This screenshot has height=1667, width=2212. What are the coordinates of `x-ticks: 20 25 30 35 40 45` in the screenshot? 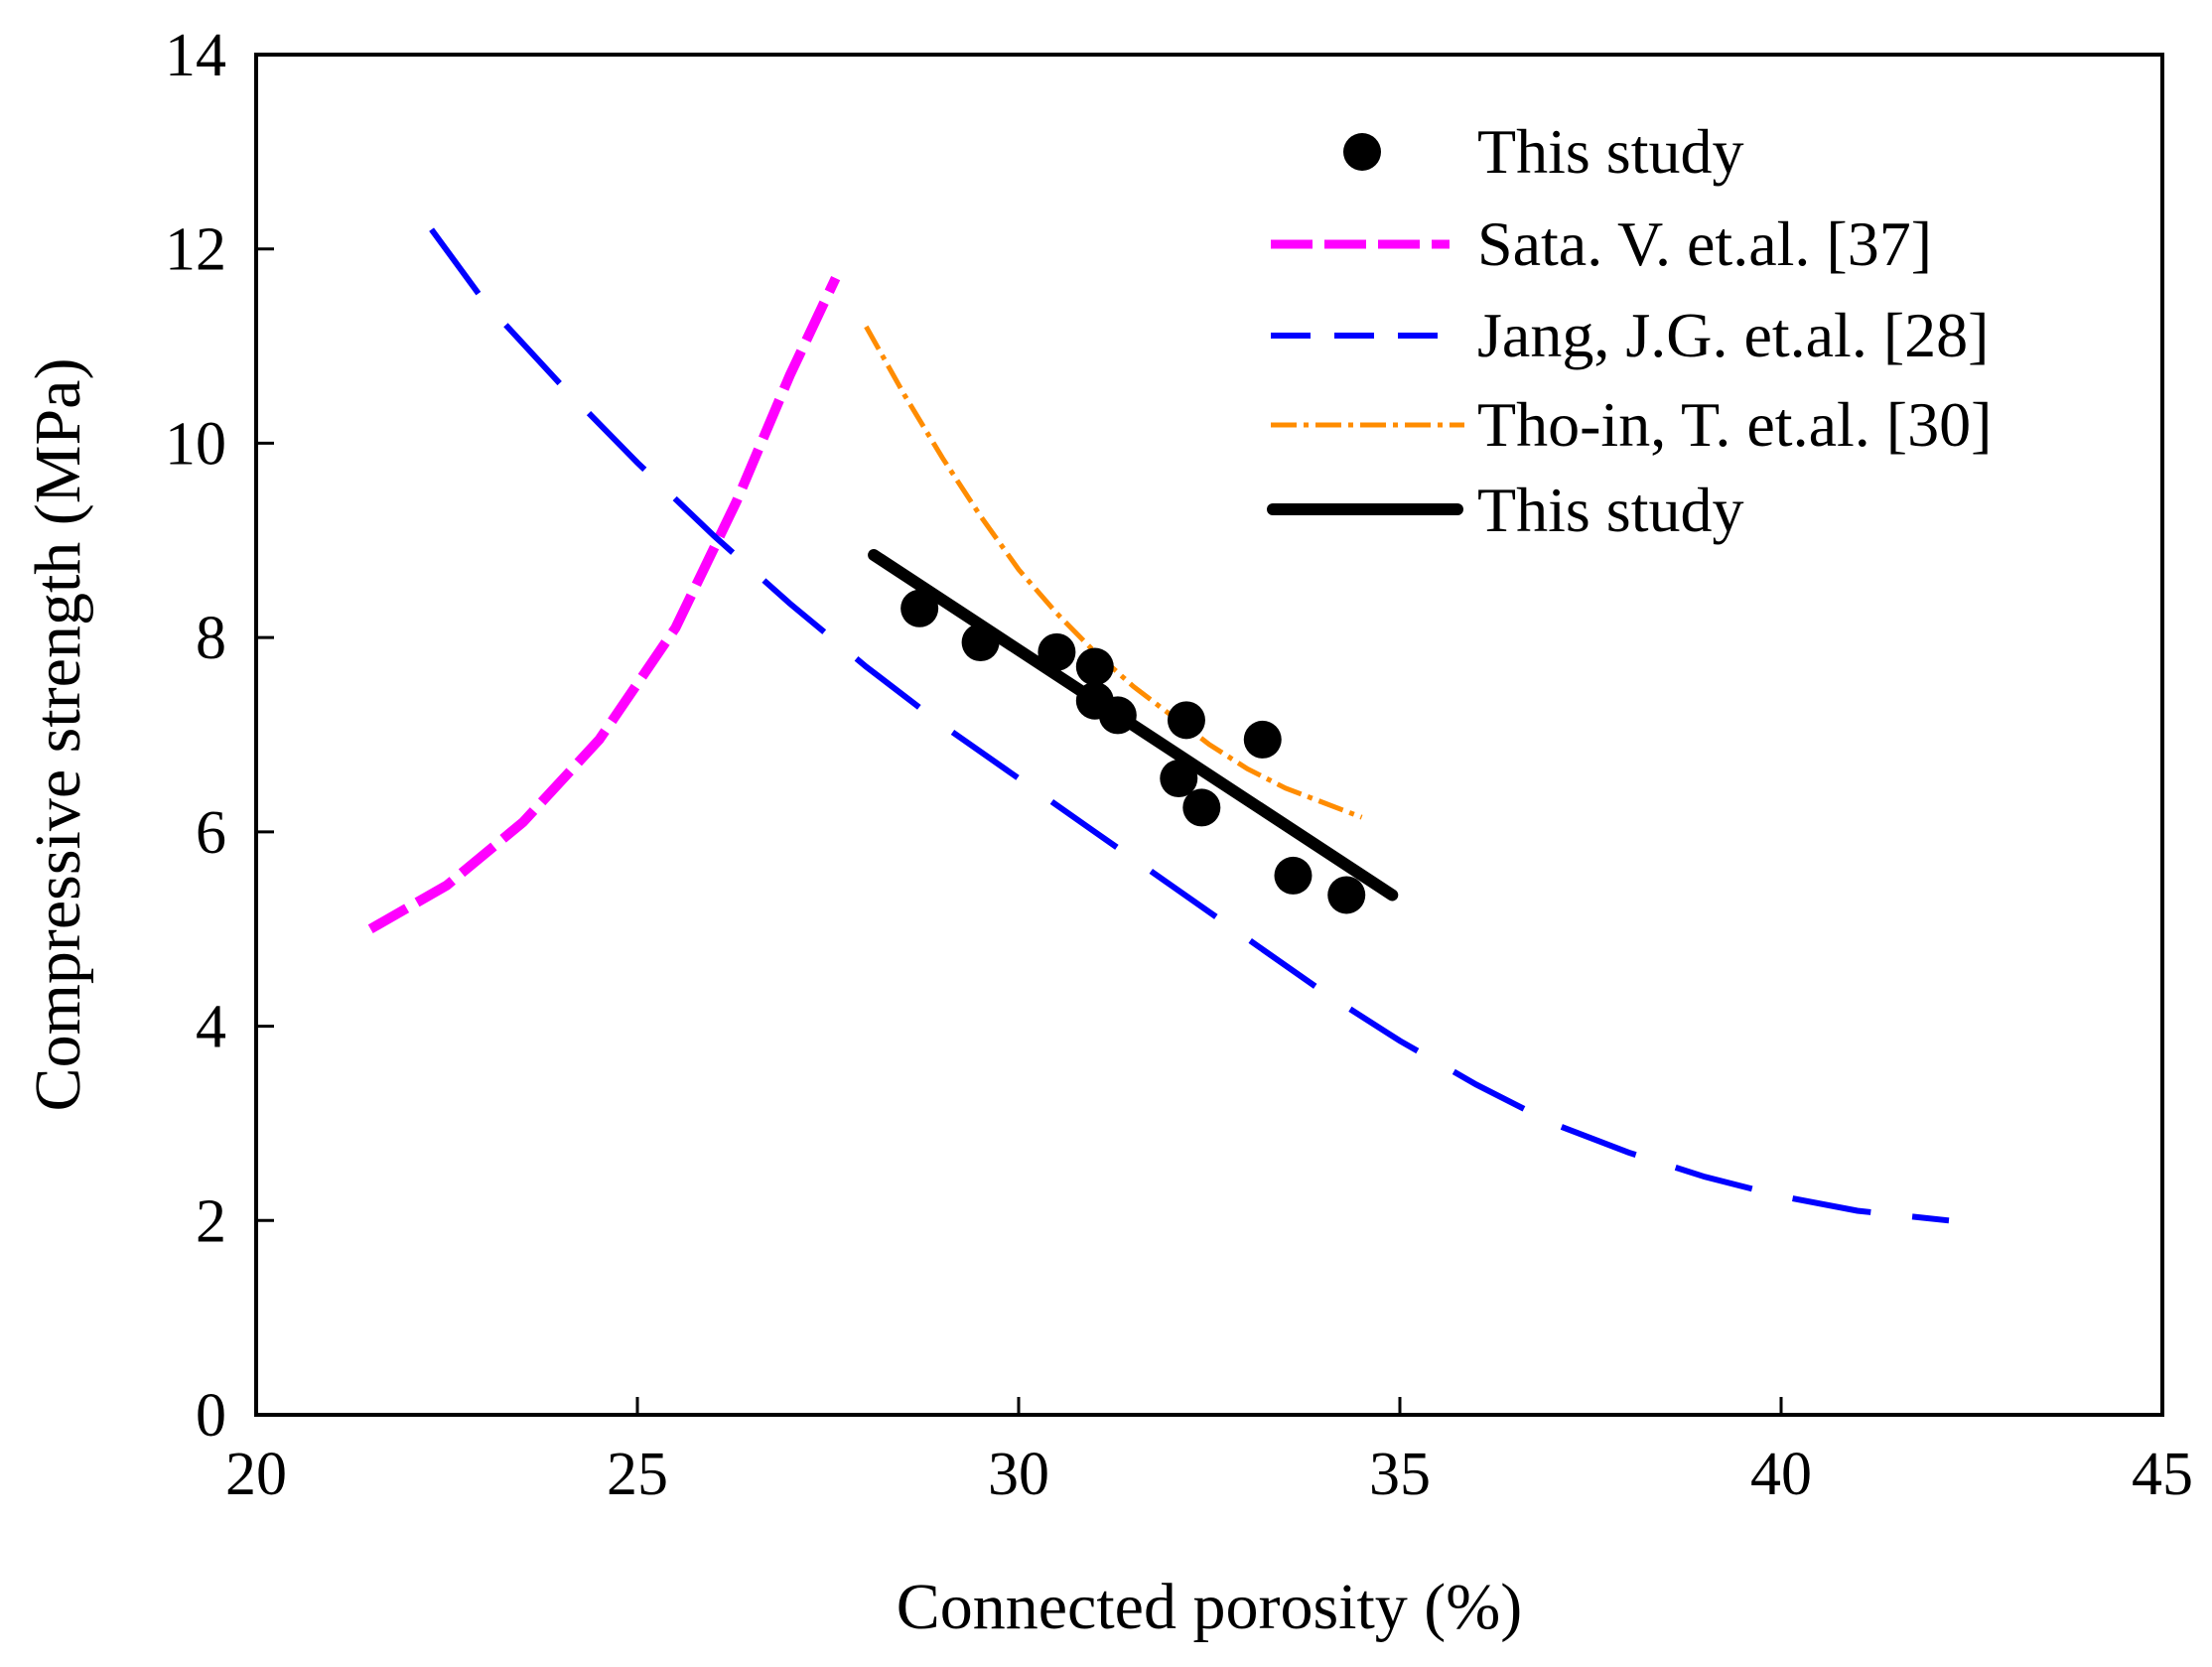 It's located at (1209, 1452).